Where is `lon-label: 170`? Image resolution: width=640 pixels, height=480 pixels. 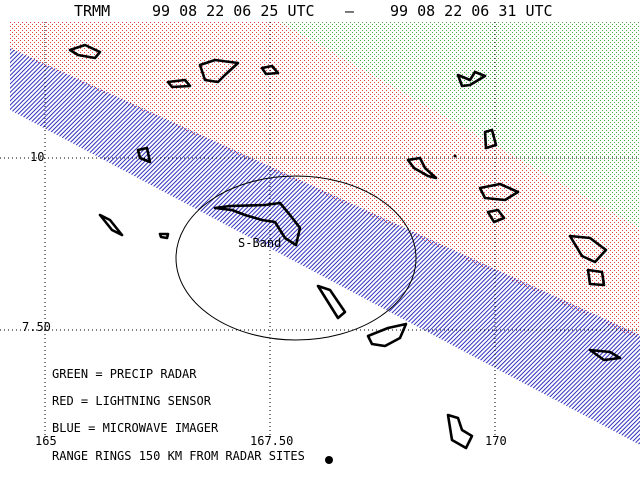
lon-label: 170 is located at coordinates (496, 441).